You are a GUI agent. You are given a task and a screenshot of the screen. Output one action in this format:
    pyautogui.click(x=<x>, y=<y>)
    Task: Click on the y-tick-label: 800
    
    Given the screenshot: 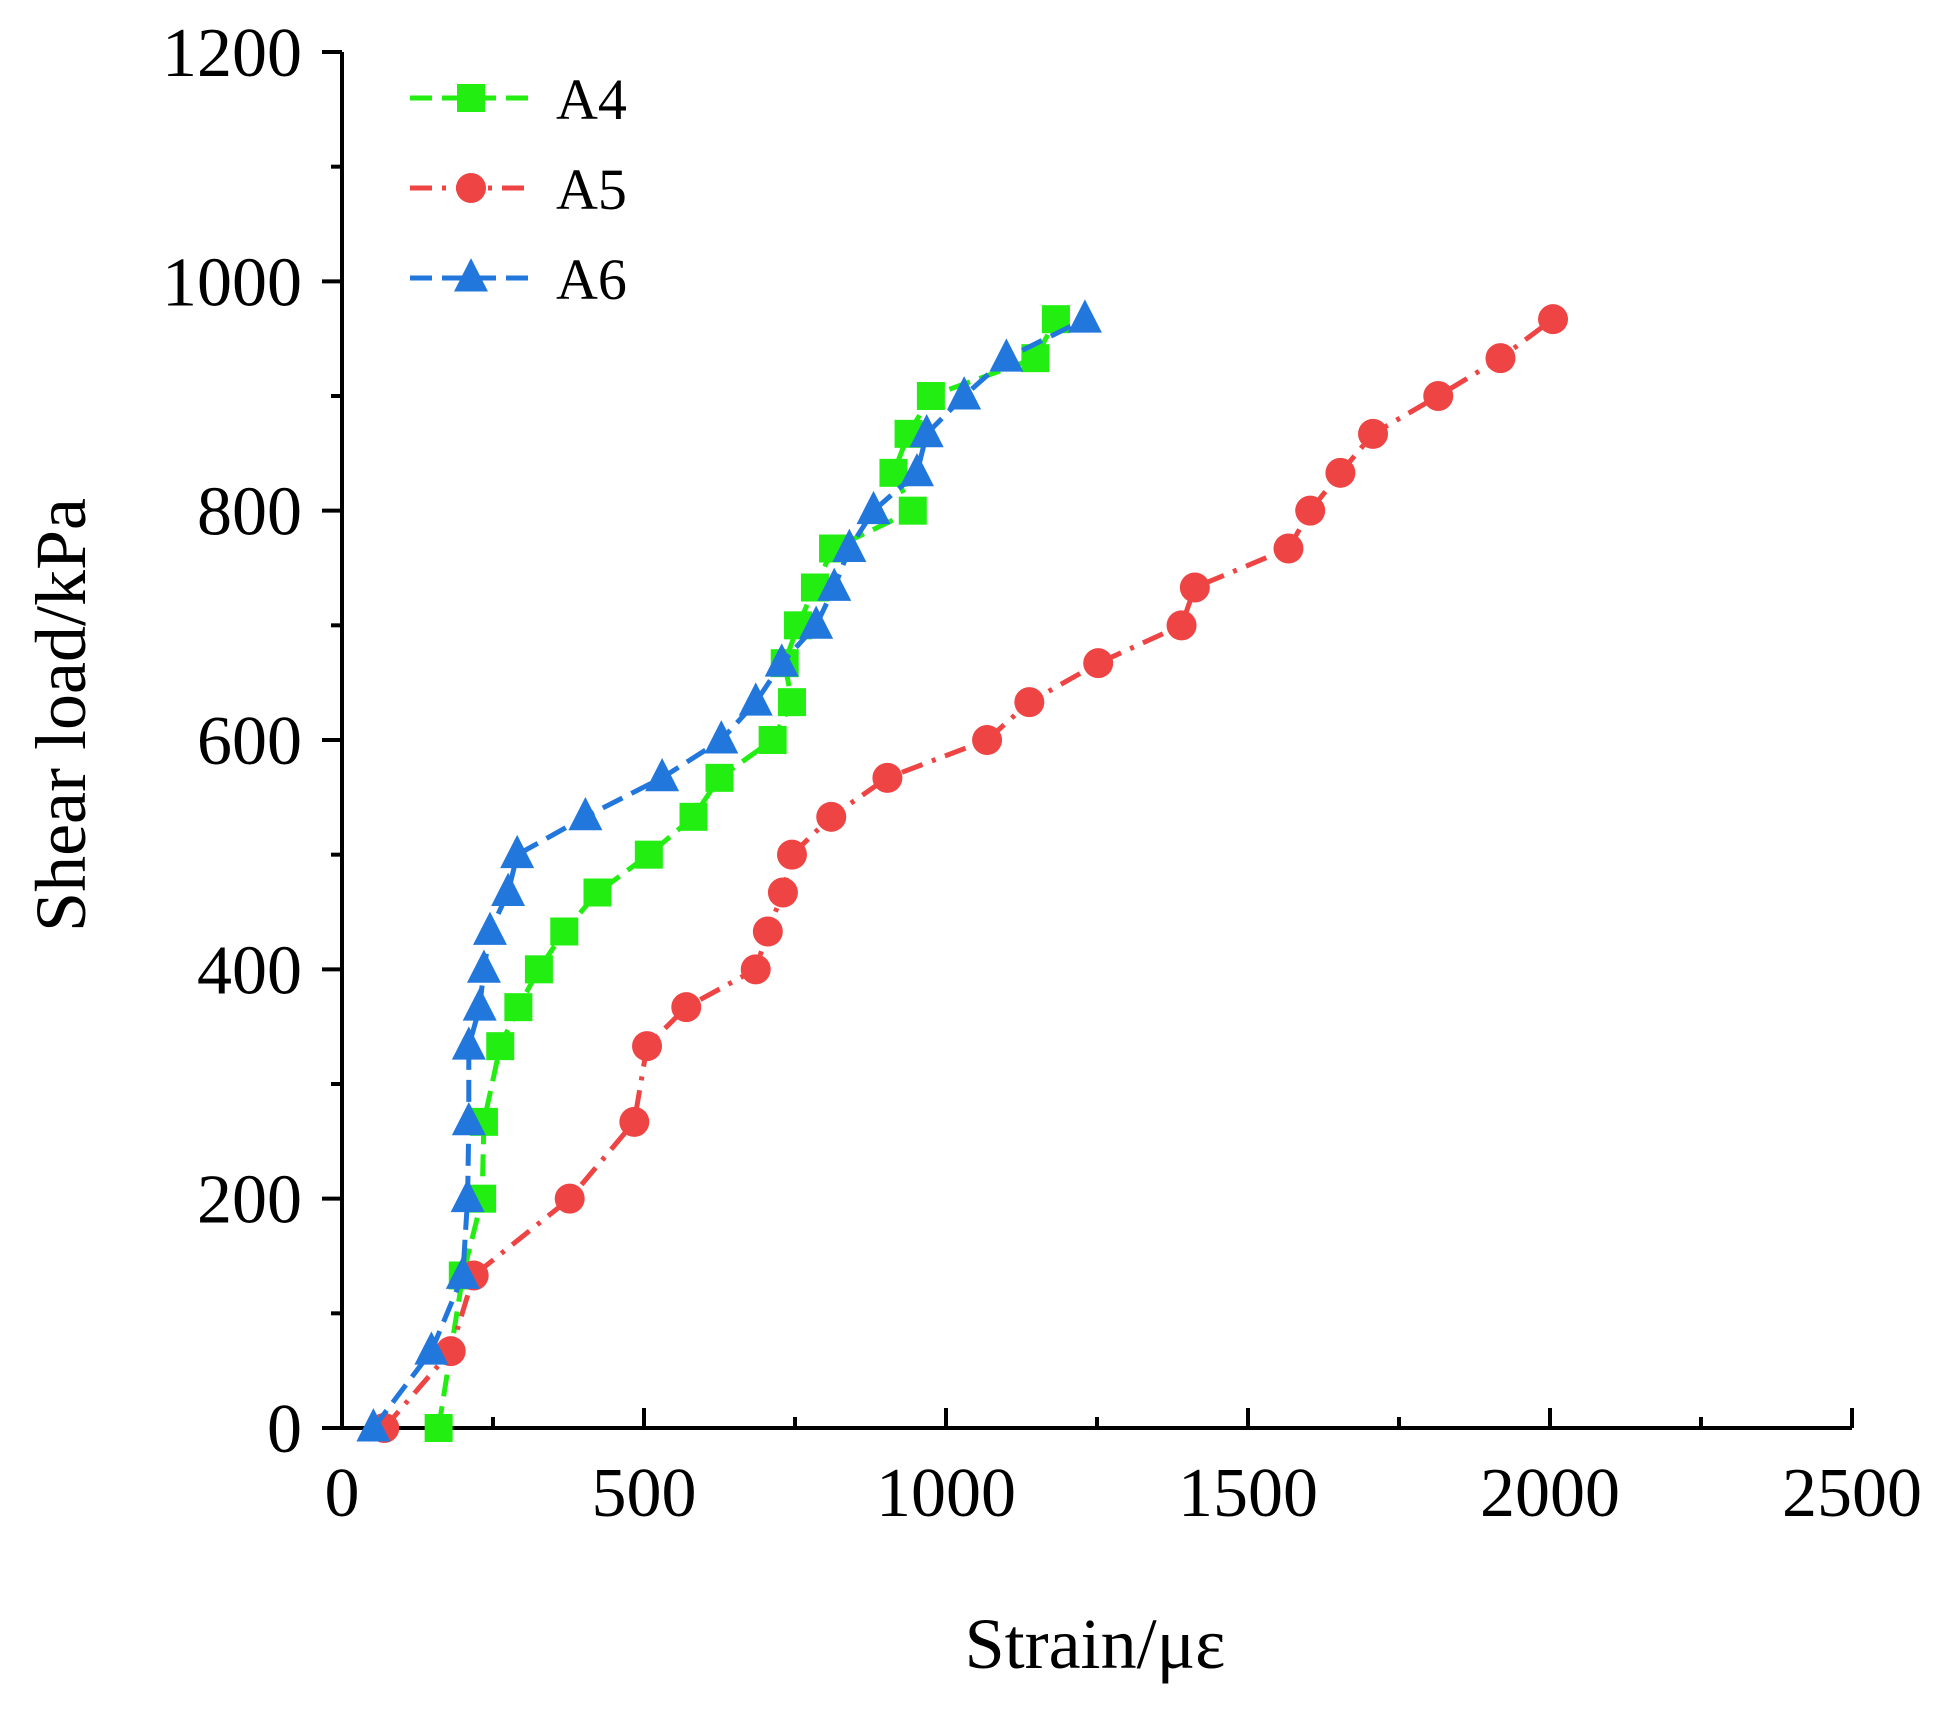 What is the action you would take?
    pyautogui.click(x=249, y=512)
    